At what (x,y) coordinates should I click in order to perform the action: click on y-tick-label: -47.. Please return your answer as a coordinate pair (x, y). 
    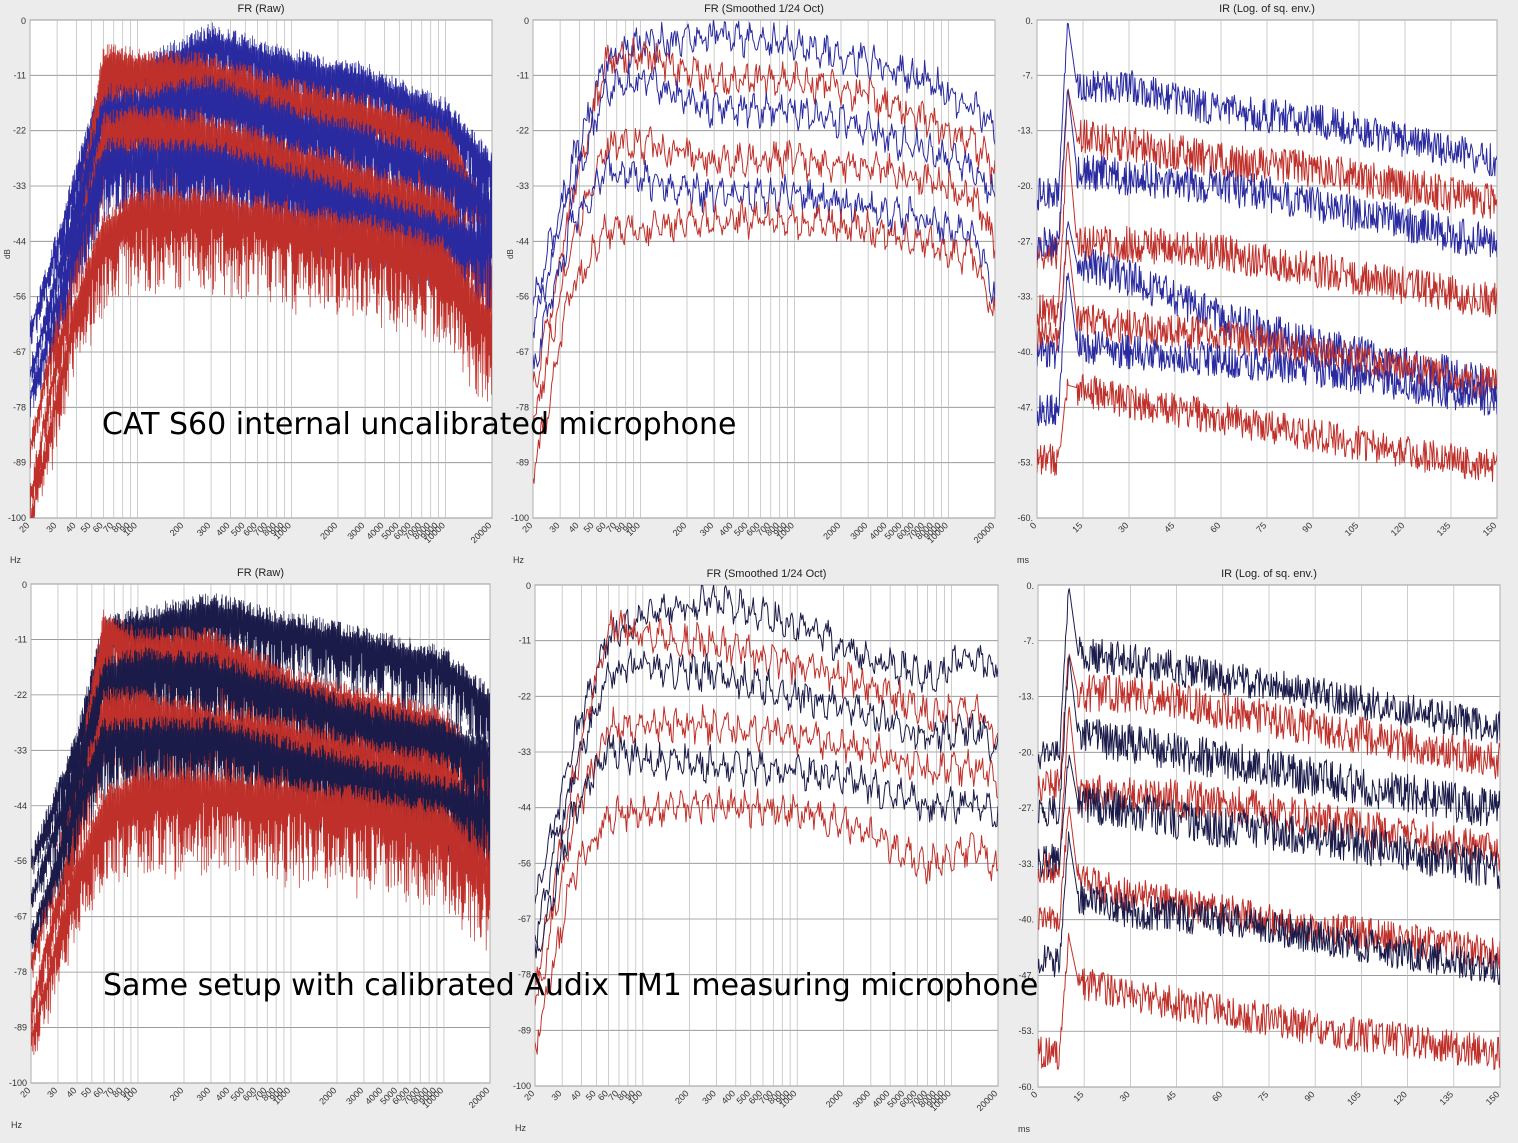
    Looking at the image, I should click on (1025, 407).